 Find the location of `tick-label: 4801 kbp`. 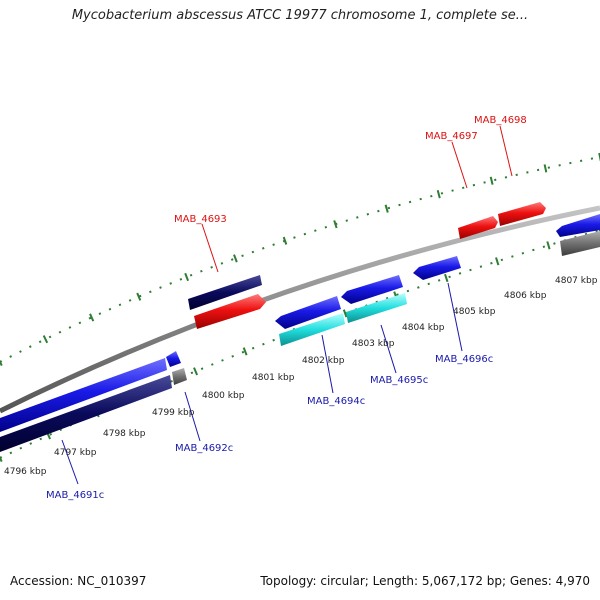

tick-label: 4801 kbp is located at coordinates (273, 378).